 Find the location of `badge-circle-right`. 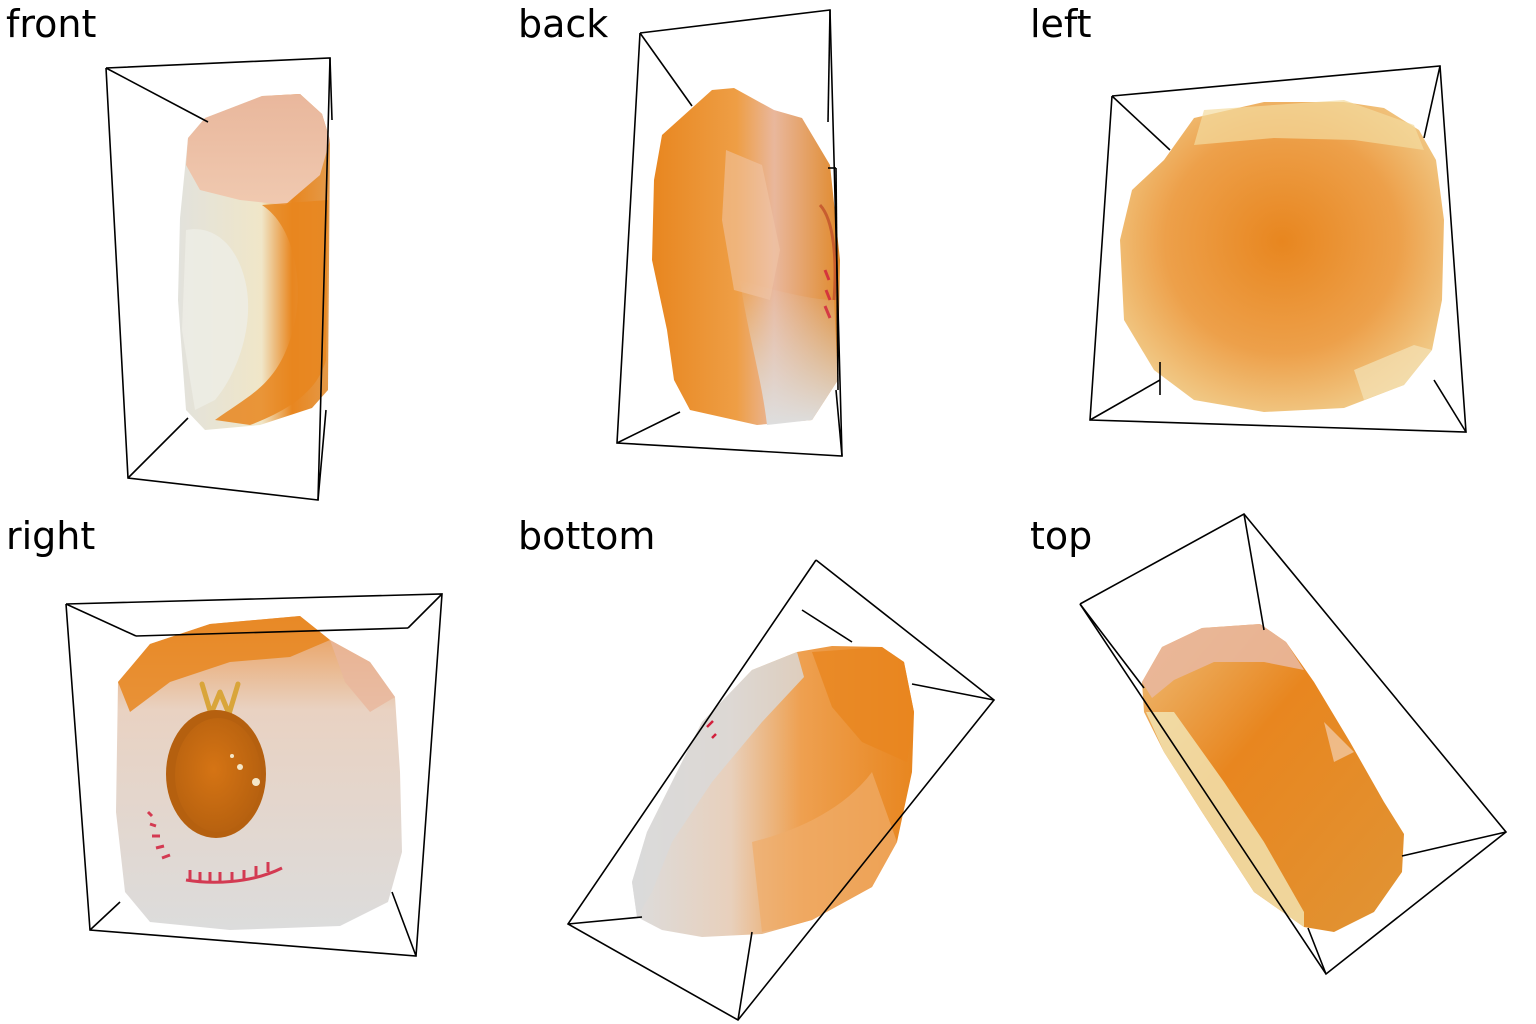

badge-circle-right is located at coordinates (216, 774).